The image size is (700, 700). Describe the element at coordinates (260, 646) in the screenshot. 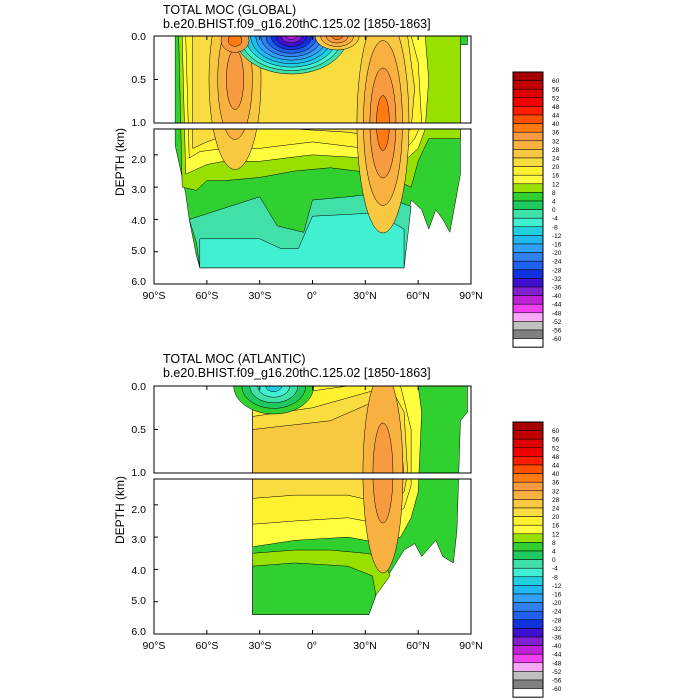

I see `x-tick-label: 30°S` at that location.